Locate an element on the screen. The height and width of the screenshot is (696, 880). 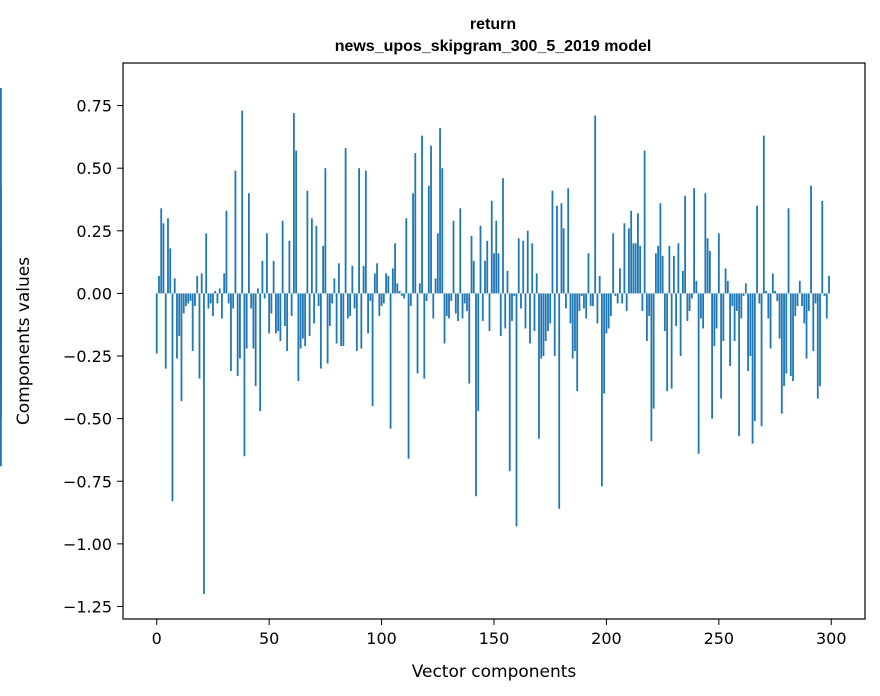
chart-title: return is located at coordinates (493, 24).